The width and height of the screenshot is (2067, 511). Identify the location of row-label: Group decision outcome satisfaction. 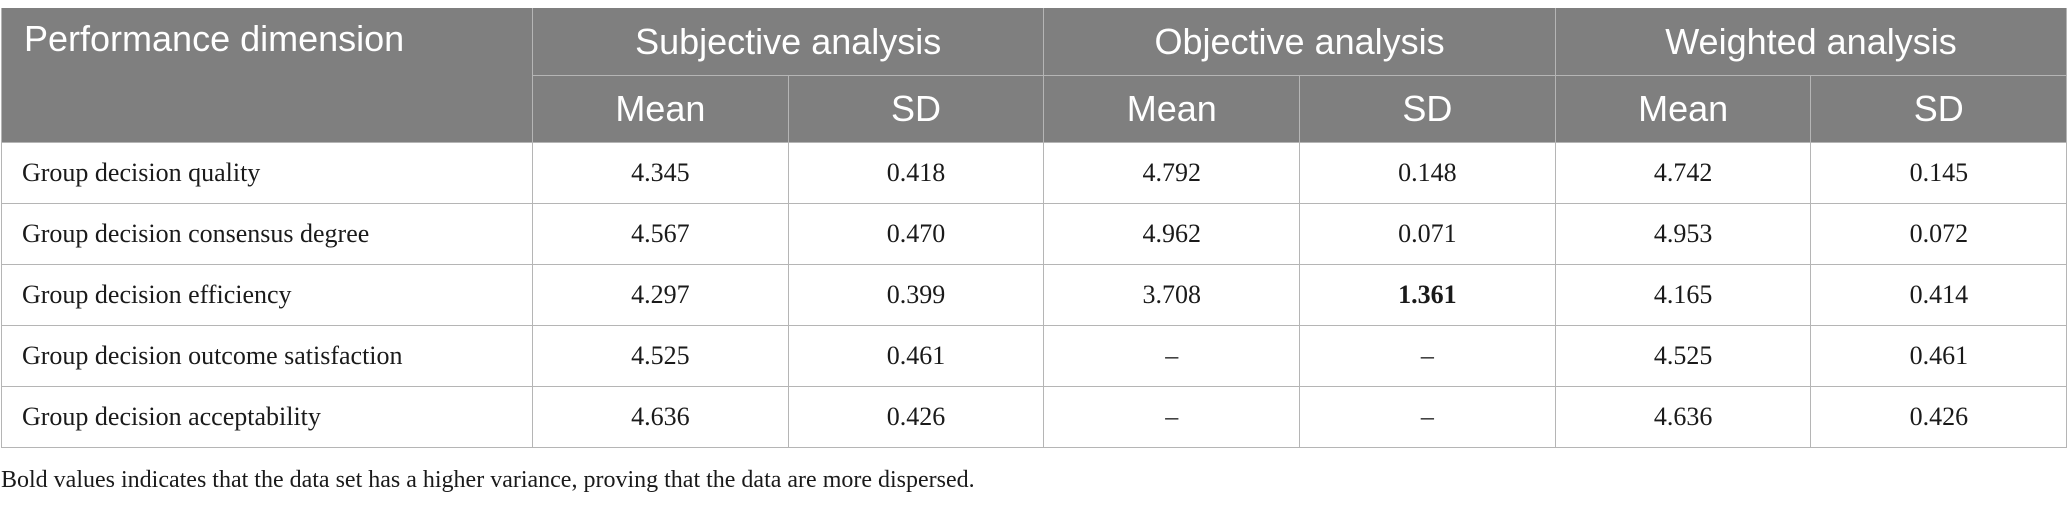
(267, 356).